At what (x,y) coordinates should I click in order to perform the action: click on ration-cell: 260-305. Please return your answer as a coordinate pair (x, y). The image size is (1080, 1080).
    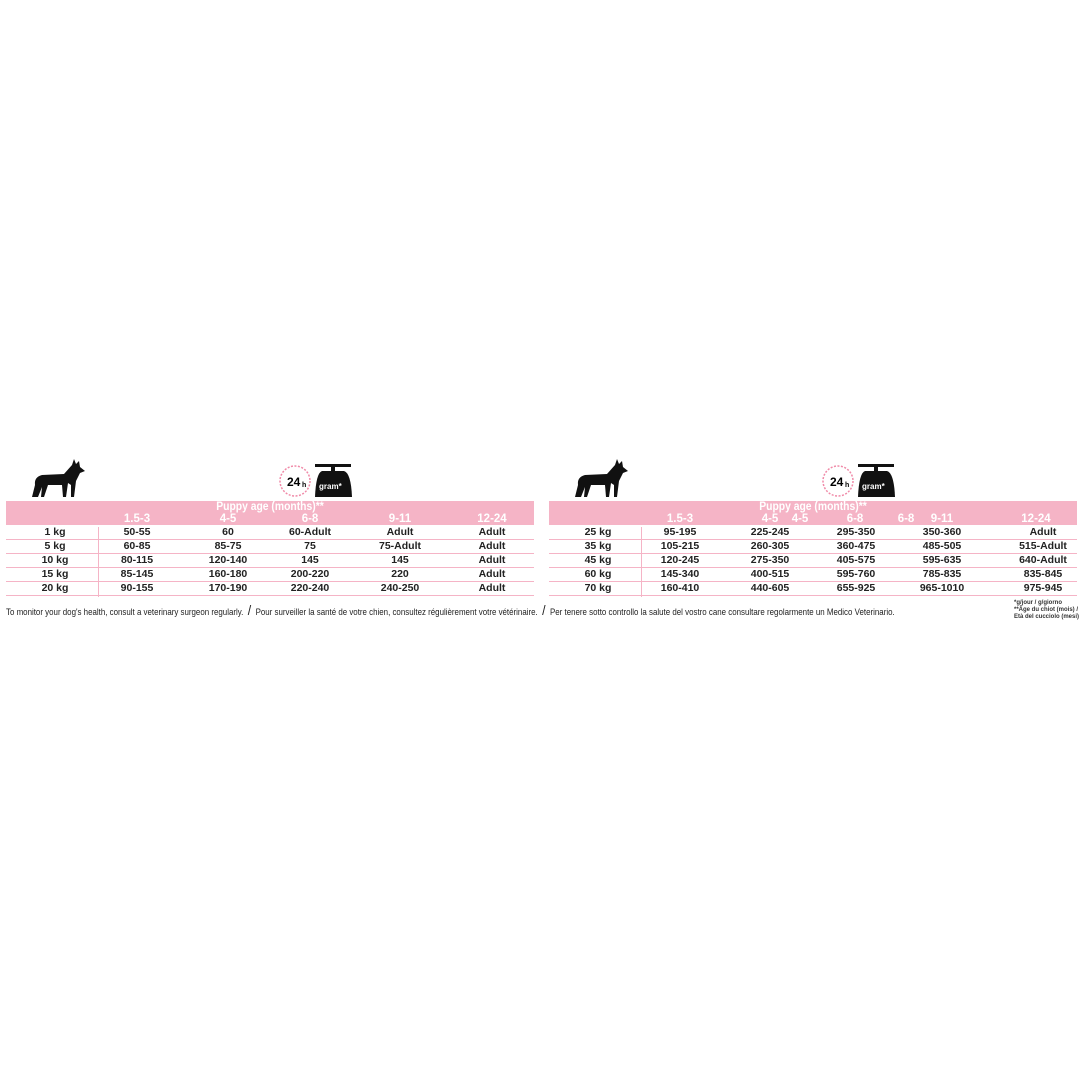
    Looking at the image, I should click on (770, 546).